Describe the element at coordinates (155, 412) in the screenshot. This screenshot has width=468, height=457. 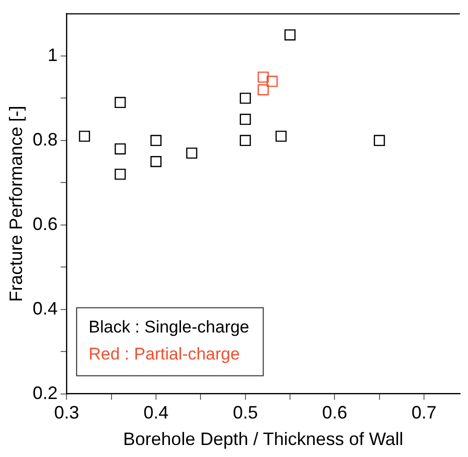
I see `x-tick-label: 0.4` at that location.